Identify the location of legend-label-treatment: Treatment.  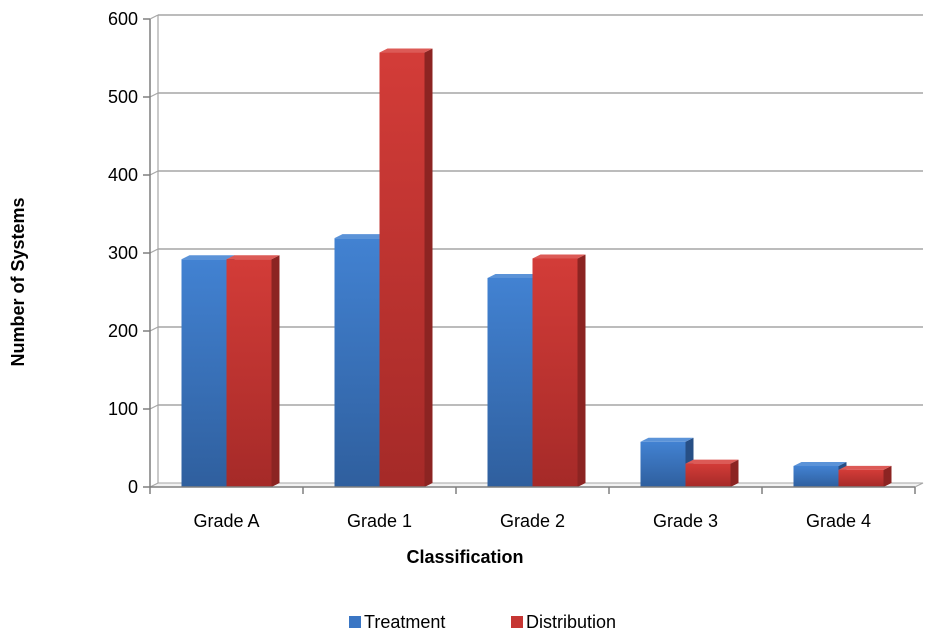
(404, 622).